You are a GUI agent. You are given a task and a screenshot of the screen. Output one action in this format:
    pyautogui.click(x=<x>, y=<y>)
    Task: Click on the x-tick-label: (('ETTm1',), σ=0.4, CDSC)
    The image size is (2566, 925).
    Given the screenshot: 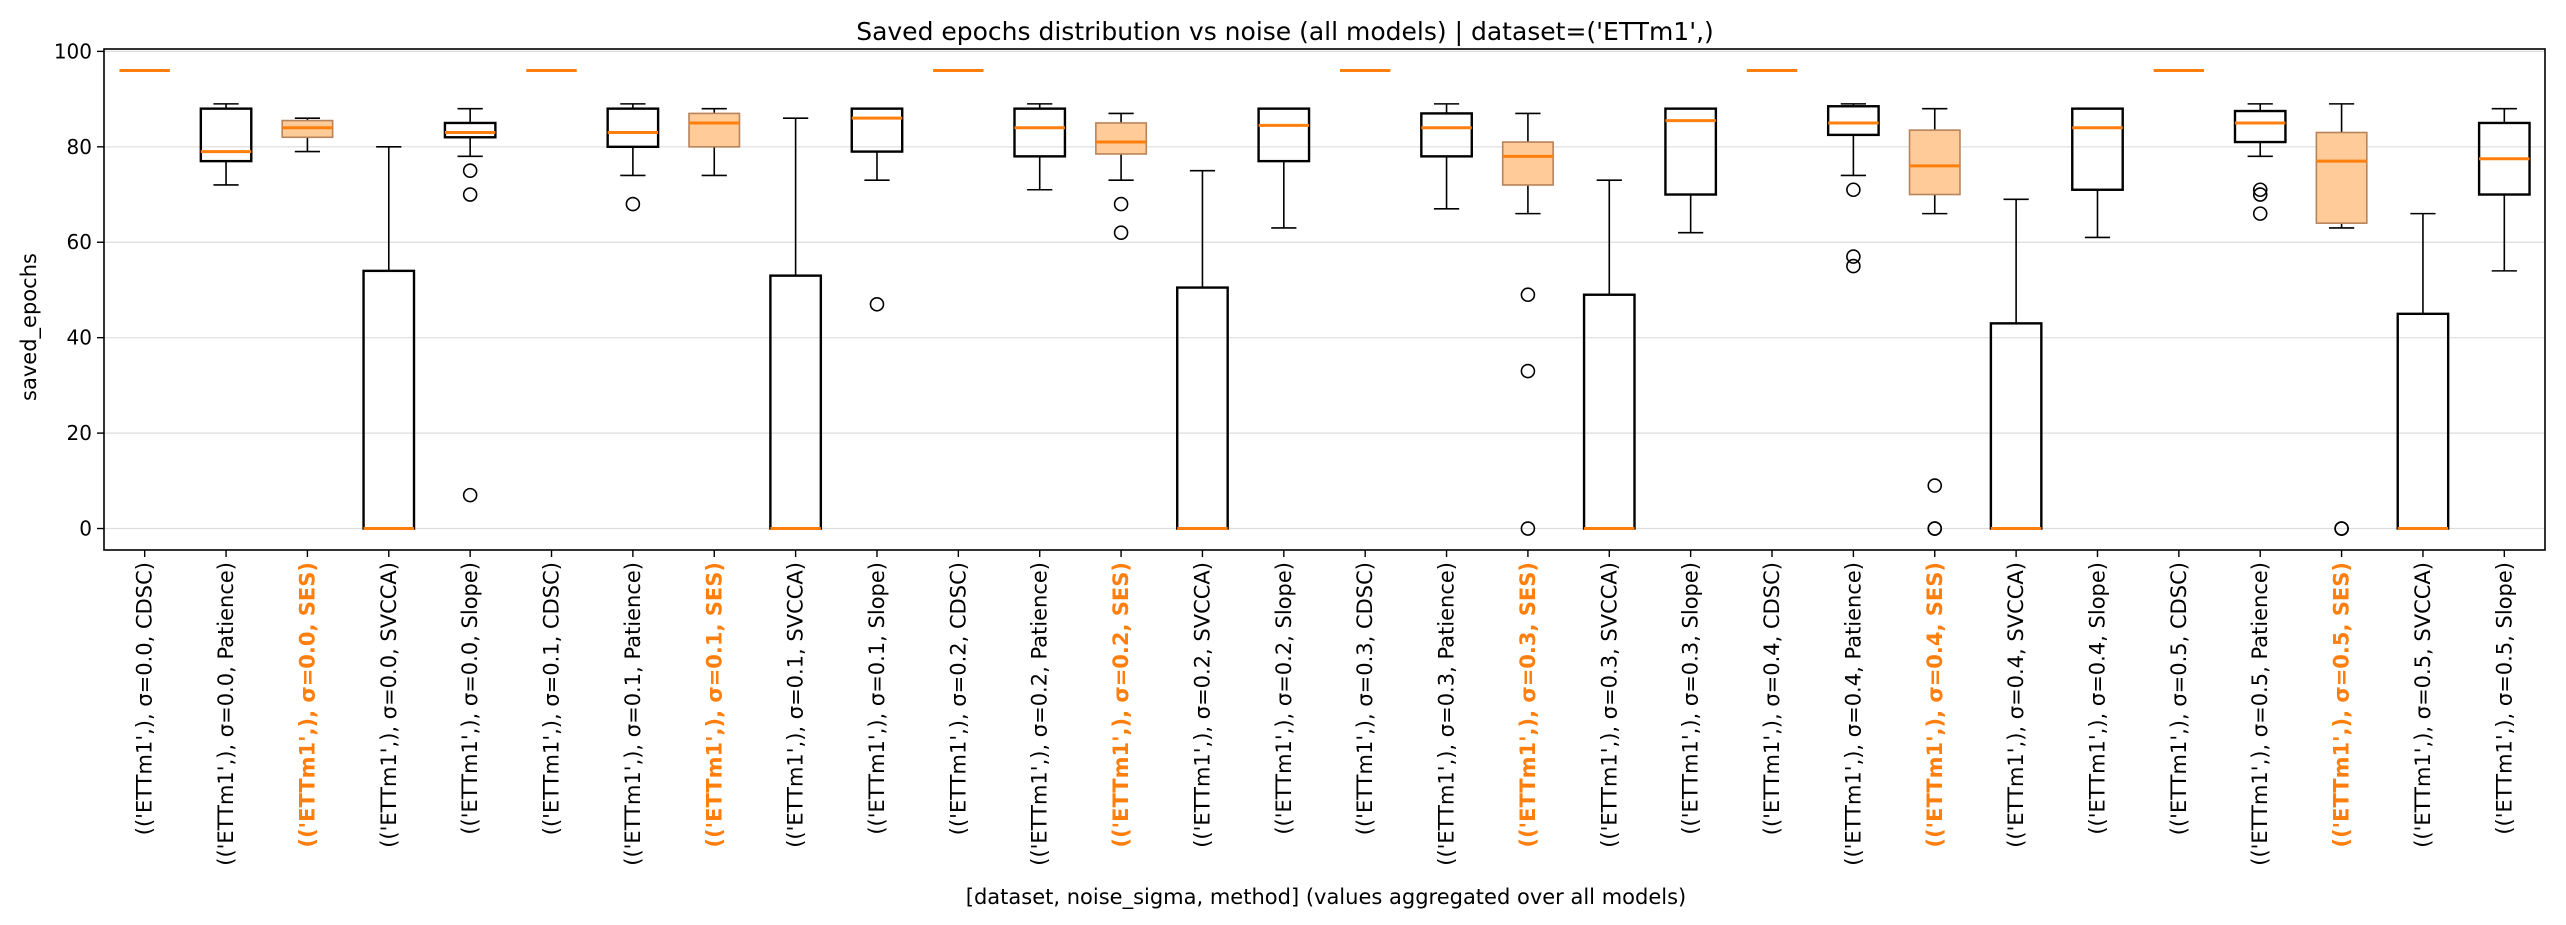 What is the action you would take?
    pyautogui.click(x=1772, y=698)
    